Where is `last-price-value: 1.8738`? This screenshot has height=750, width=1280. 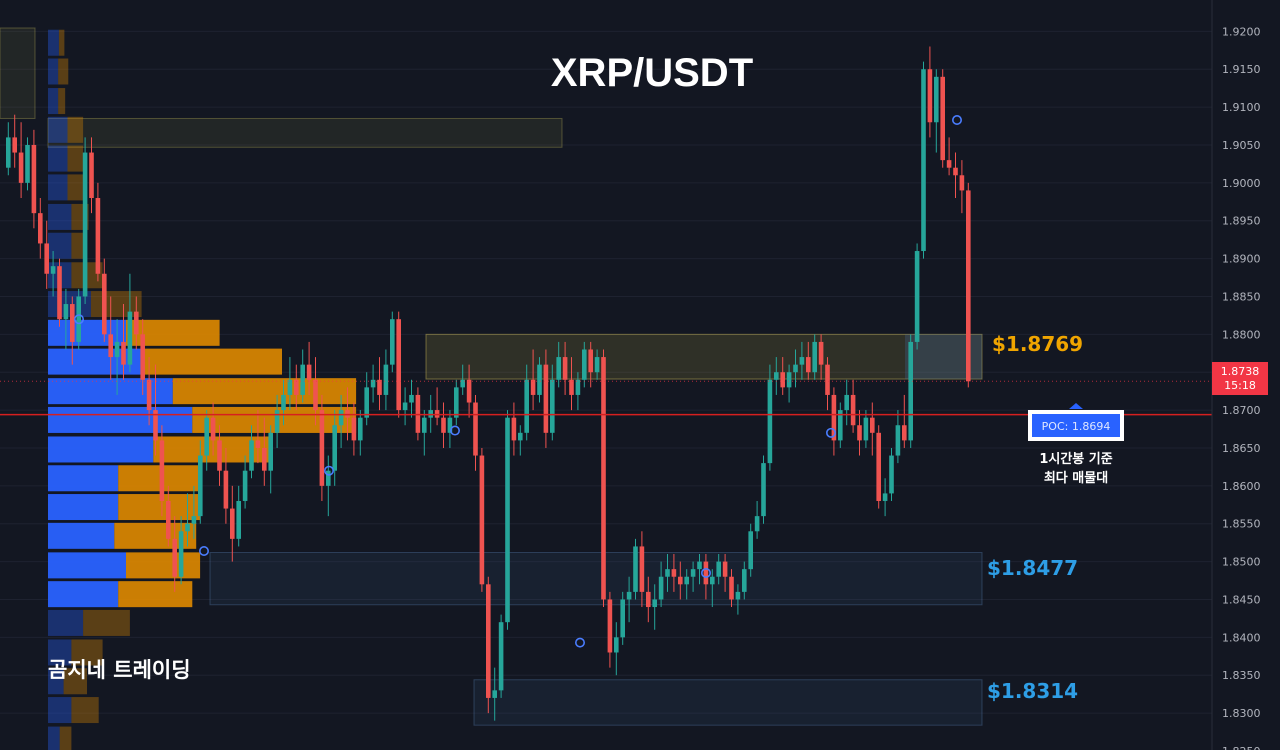 last-price-value: 1.8738 is located at coordinates (1240, 371).